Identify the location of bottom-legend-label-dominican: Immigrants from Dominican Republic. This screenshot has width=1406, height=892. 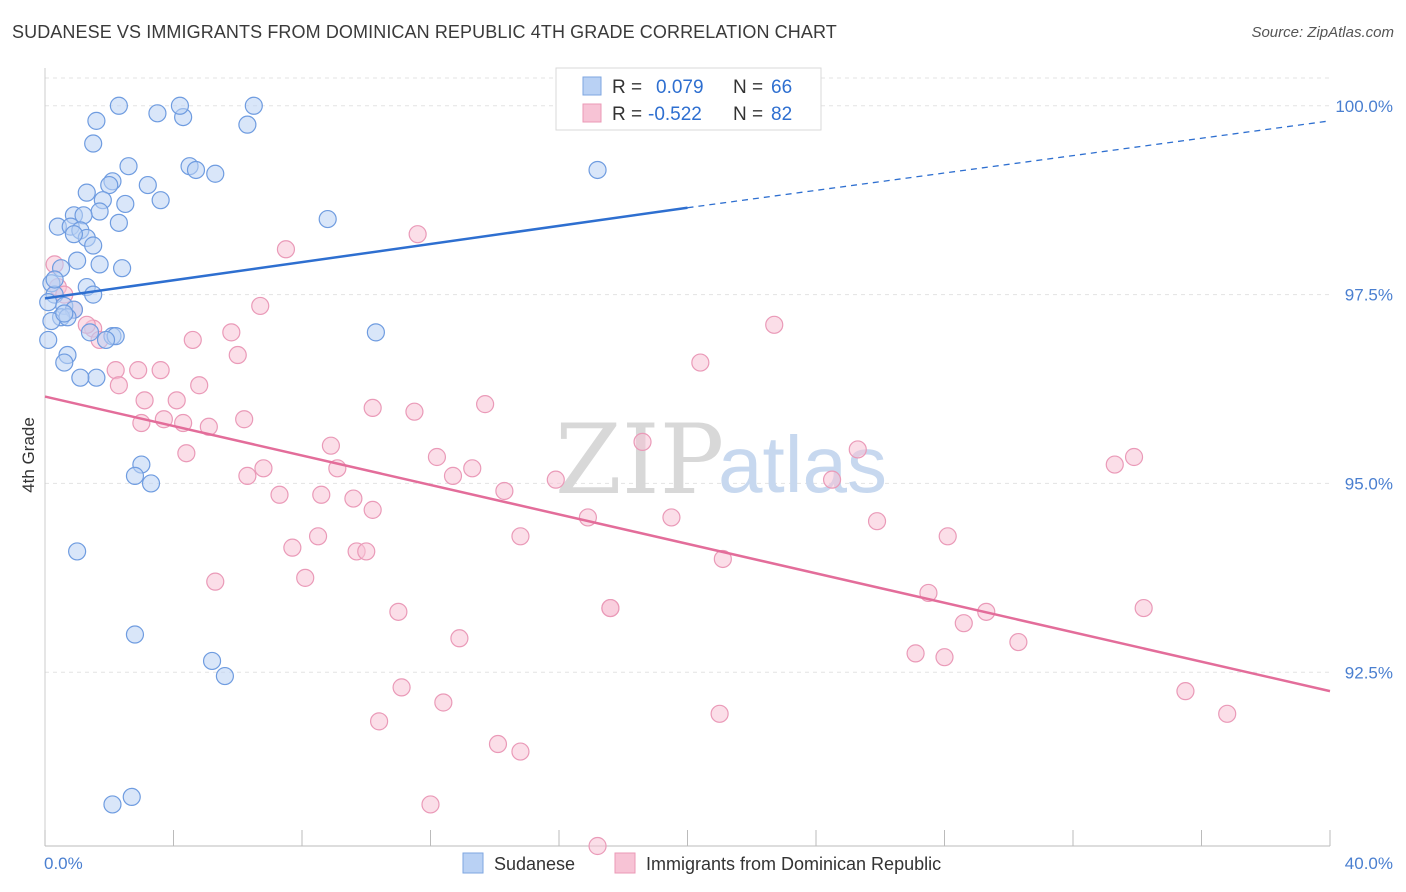
(793, 864).